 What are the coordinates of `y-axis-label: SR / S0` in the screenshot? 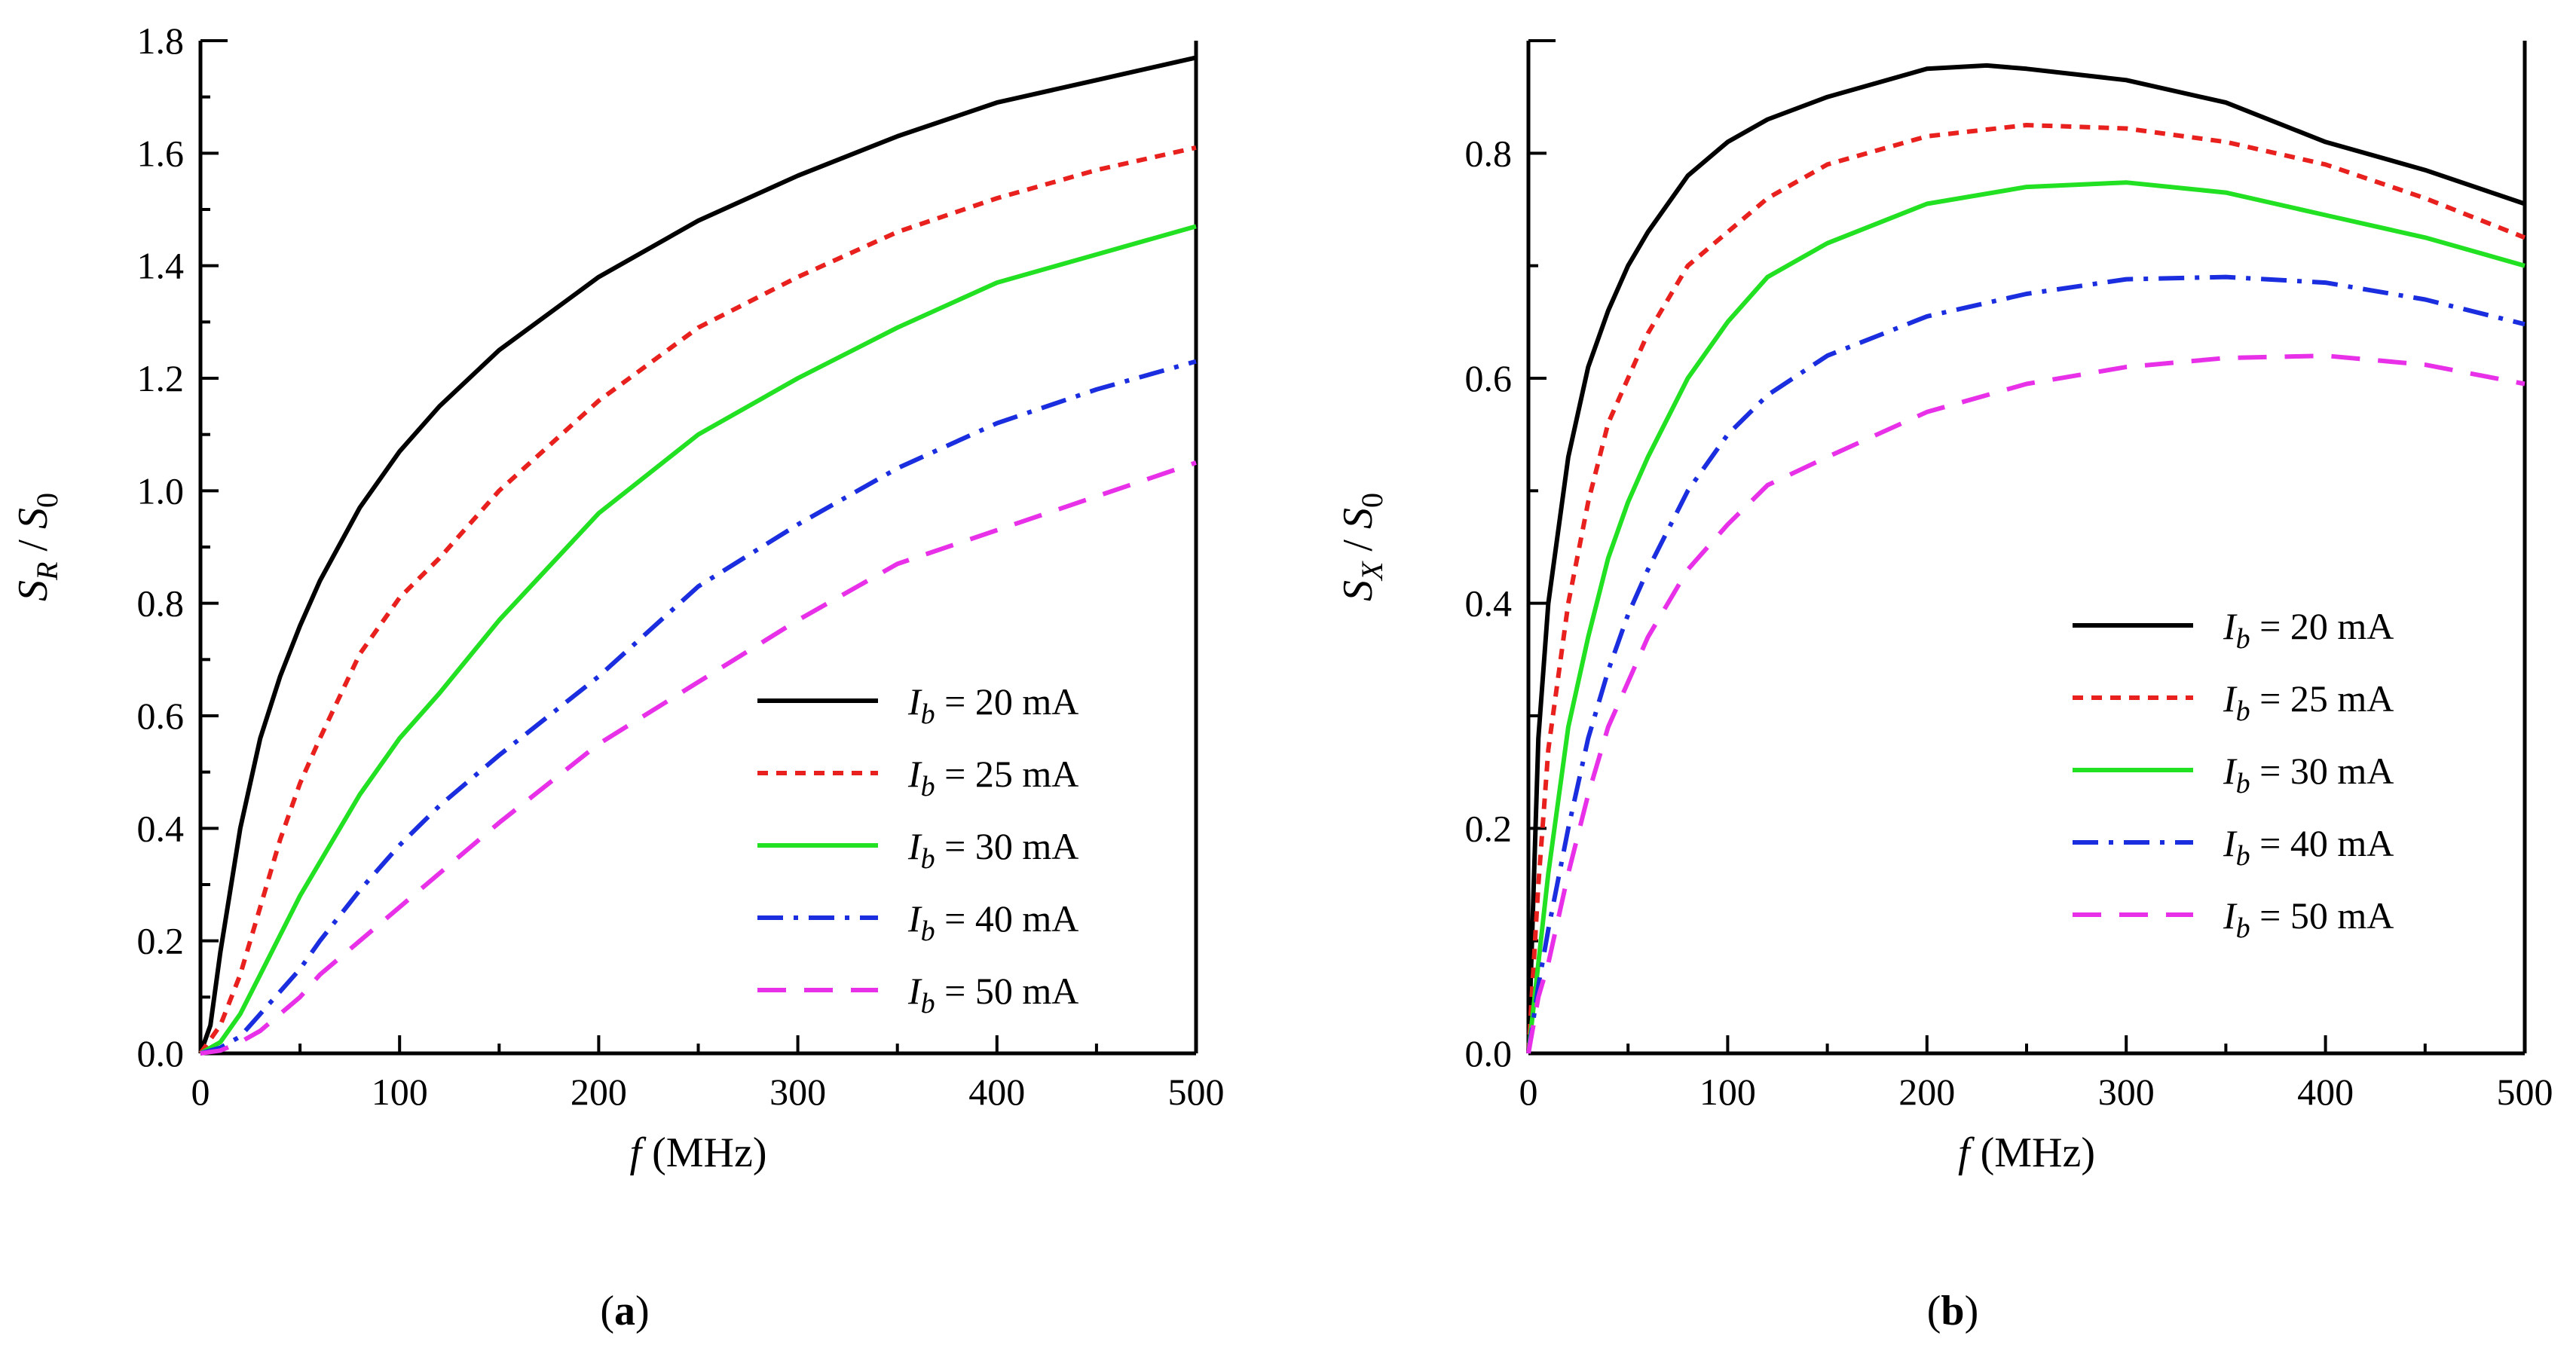 It's located at (37, 547).